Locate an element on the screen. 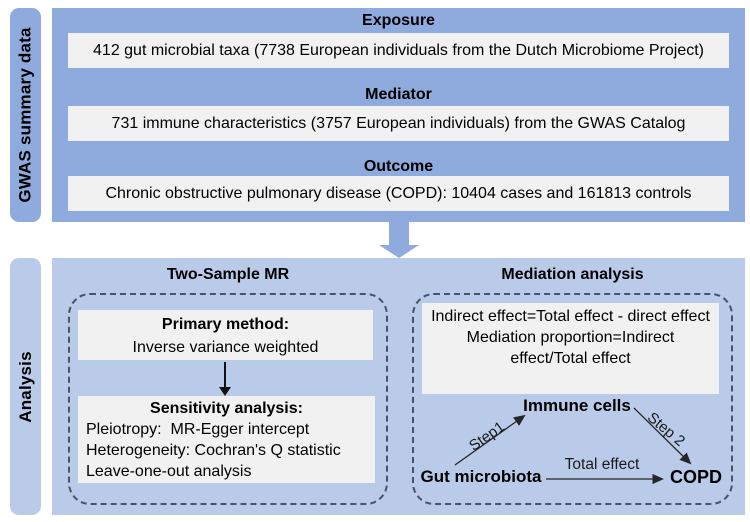 The height and width of the screenshot is (522, 750). down-arrow-head-icon is located at coordinates (399, 251).